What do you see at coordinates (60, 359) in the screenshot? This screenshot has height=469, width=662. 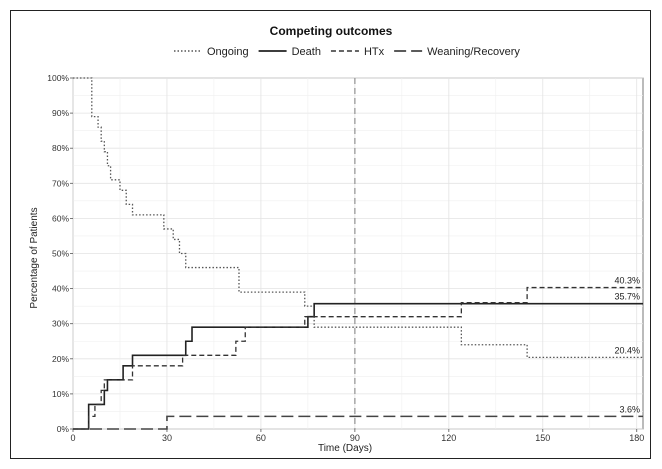 I see `y-tick-label: 20%` at bounding box center [60, 359].